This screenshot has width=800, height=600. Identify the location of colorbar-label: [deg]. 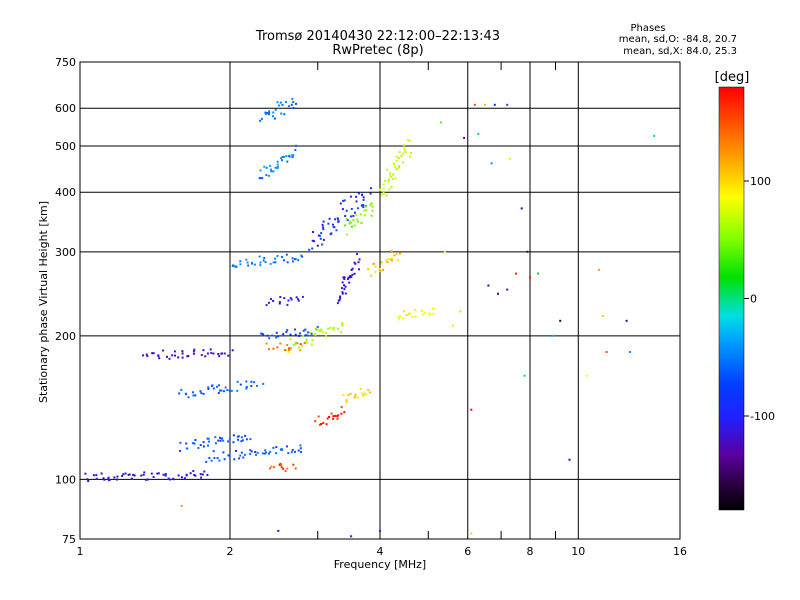
(732, 77).